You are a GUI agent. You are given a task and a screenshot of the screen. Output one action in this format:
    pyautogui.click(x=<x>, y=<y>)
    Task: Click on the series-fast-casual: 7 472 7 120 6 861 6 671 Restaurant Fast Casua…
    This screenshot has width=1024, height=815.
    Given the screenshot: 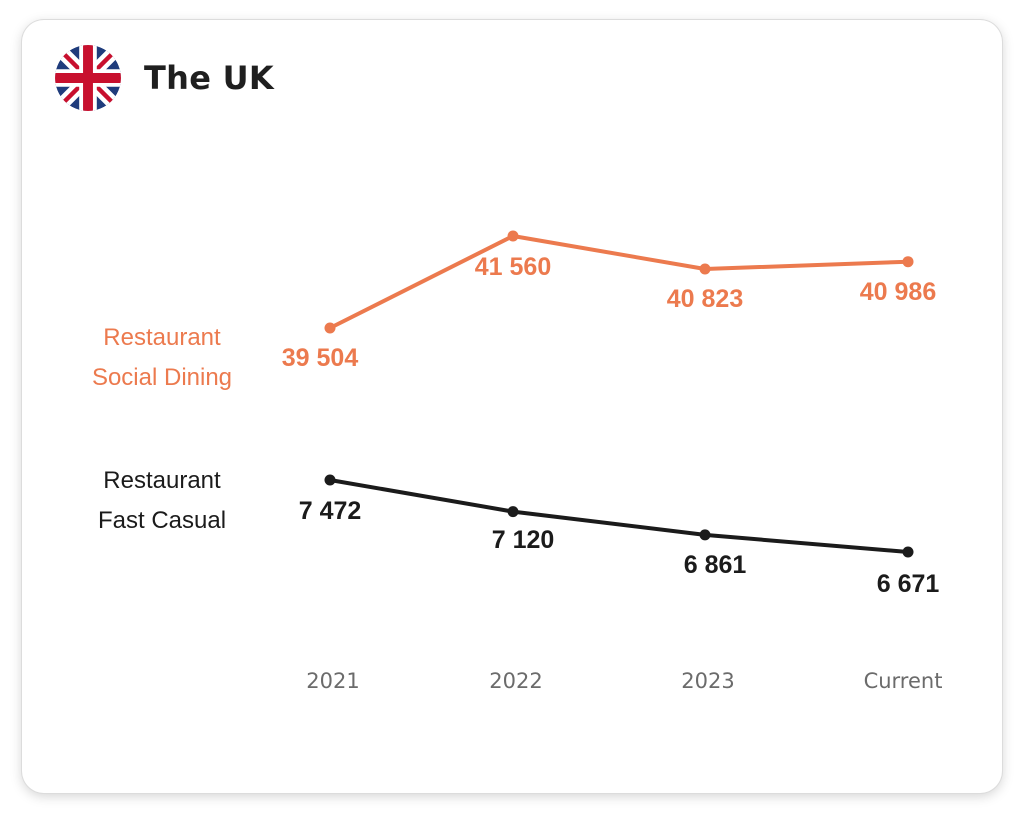 What is the action you would take?
    pyautogui.click(x=518, y=532)
    